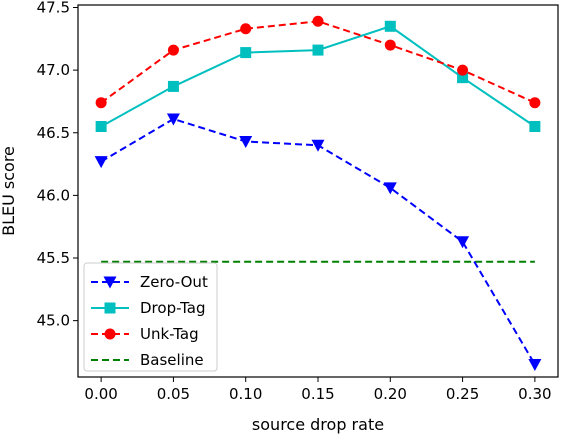 The image size is (564, 436). I want to click on y-tick-label: 47.0, so click(53, 70).